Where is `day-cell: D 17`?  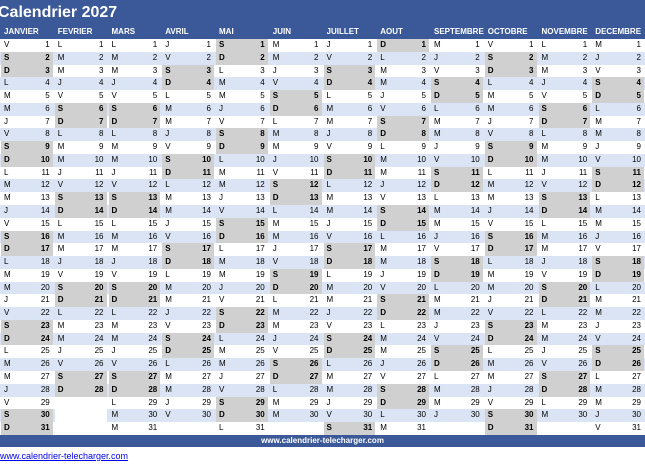 day-cell: D 17 is located at coordinates (510, 250).